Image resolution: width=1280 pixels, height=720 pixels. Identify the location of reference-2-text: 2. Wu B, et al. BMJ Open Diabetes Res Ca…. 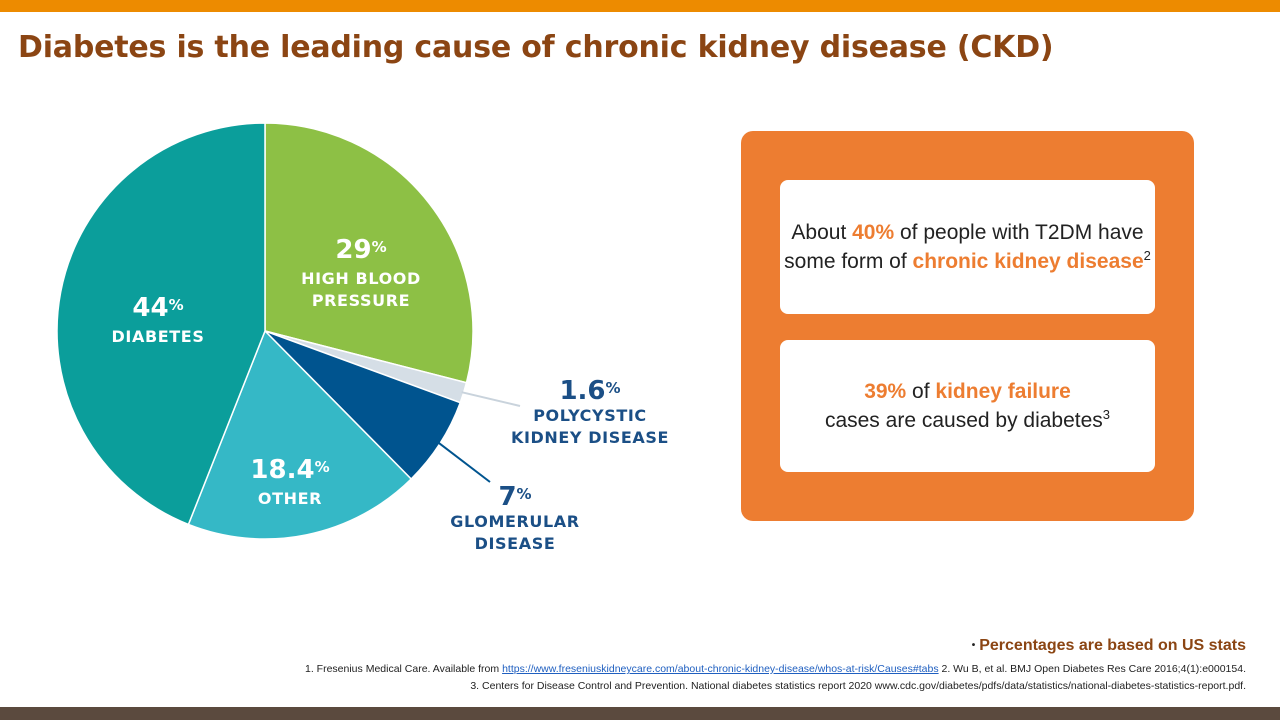
(1092, 669).